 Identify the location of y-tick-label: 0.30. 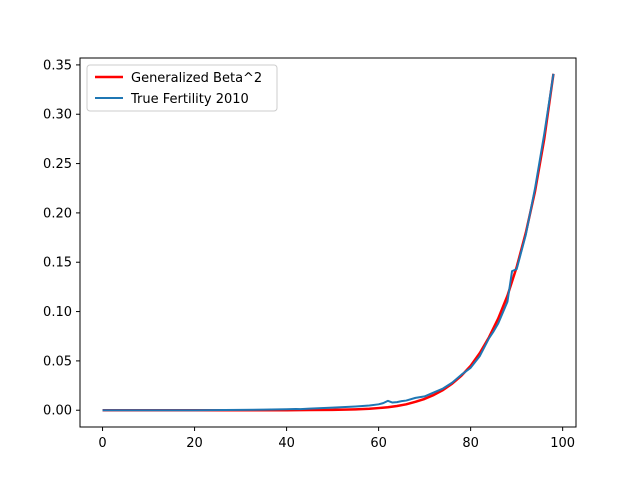
(57, 115).